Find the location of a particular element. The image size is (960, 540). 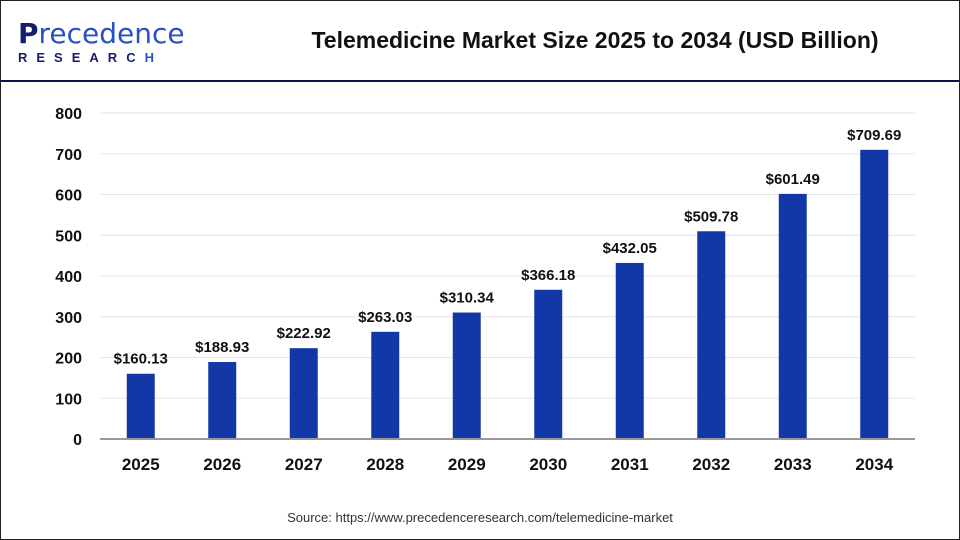

x-tick-label: 2025 is located at coordinates (141, 464).